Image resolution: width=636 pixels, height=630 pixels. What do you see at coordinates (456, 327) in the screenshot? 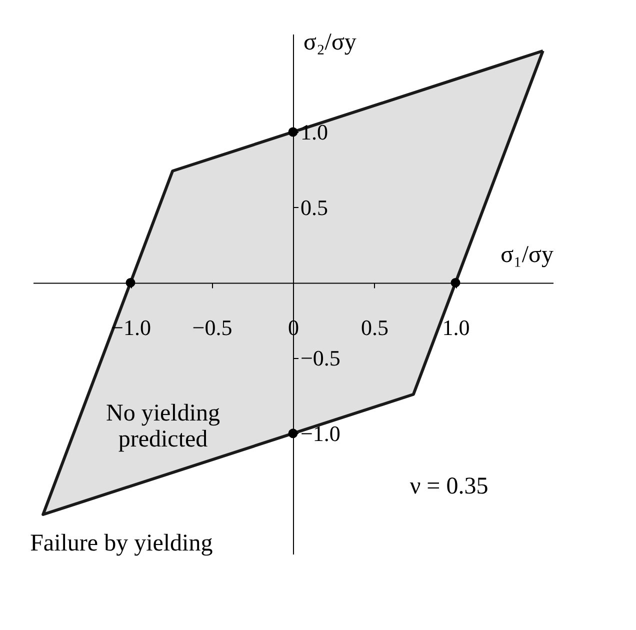
I see `x-tick-label: 1.0` at bounding box center [456, 327].